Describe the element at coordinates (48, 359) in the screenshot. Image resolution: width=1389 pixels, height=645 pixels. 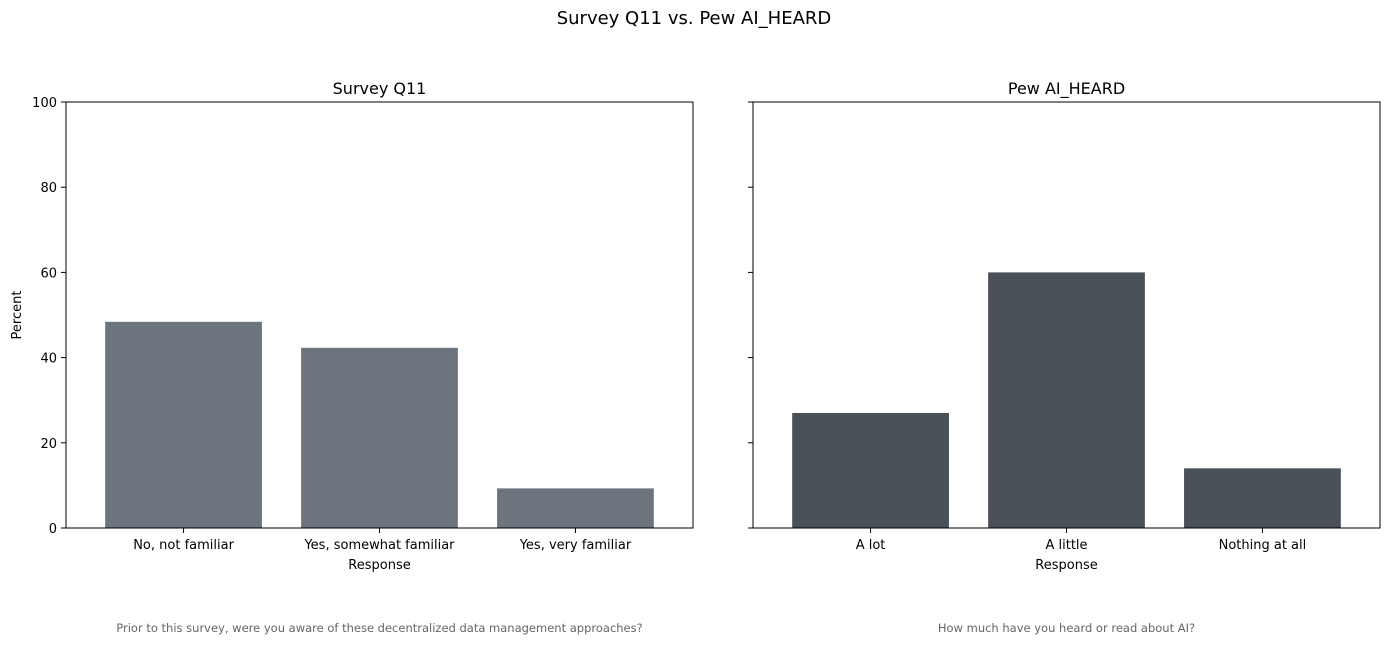
I see `y-tick-label: 40` at that location.